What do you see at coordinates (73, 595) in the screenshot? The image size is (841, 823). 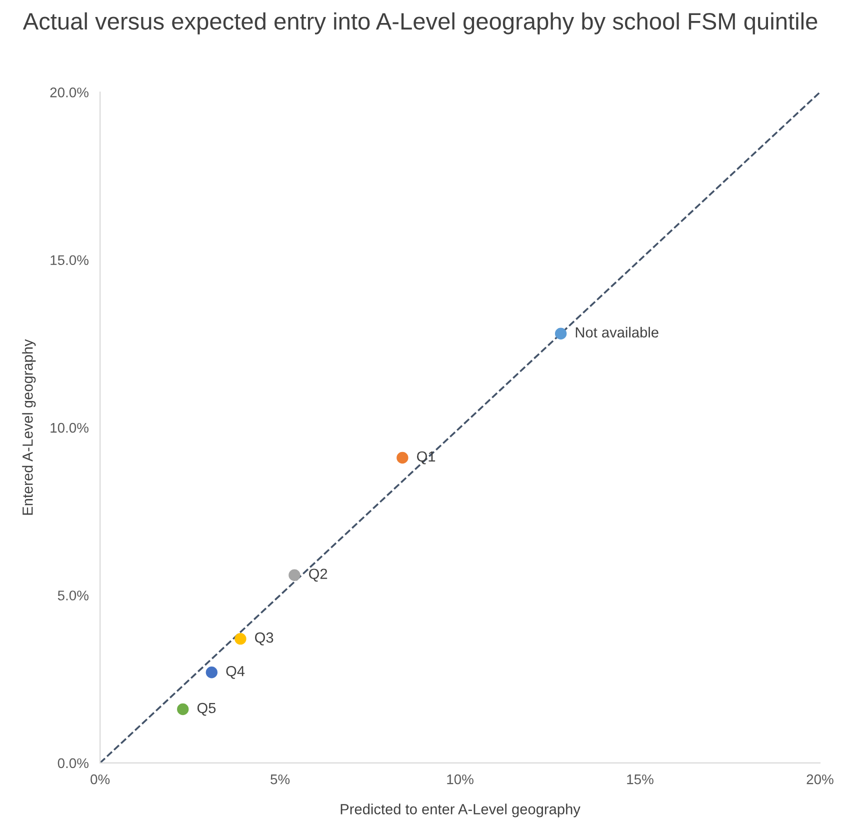 I see `y-tick-label: 5.0%` at bounding box center [73, 595].